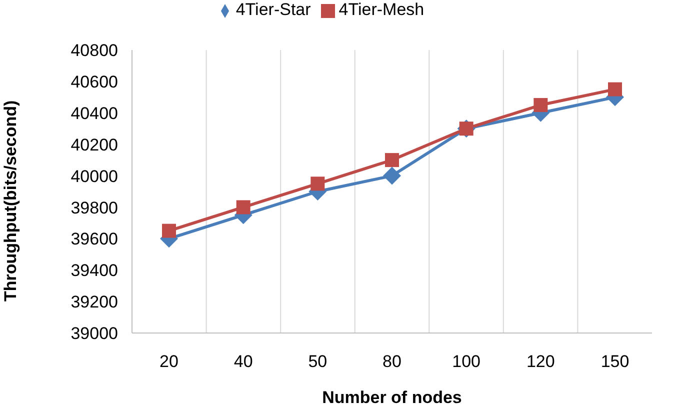  What do you see at coordinates (94, 302) in the screenshot?
I see `y-tick-label: 39200` at bounding box center [94, 302].